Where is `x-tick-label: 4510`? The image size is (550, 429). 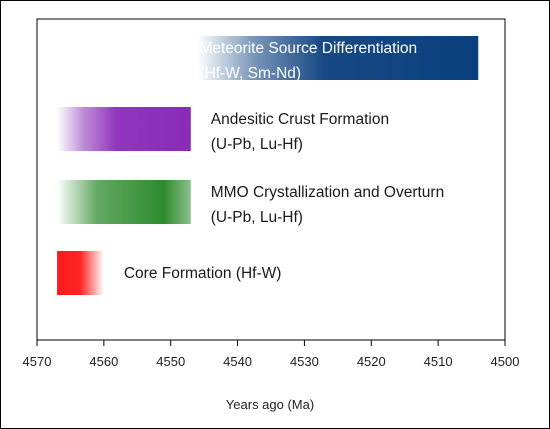
x-tick-label: 4510 is located at coordinates (438, 361).